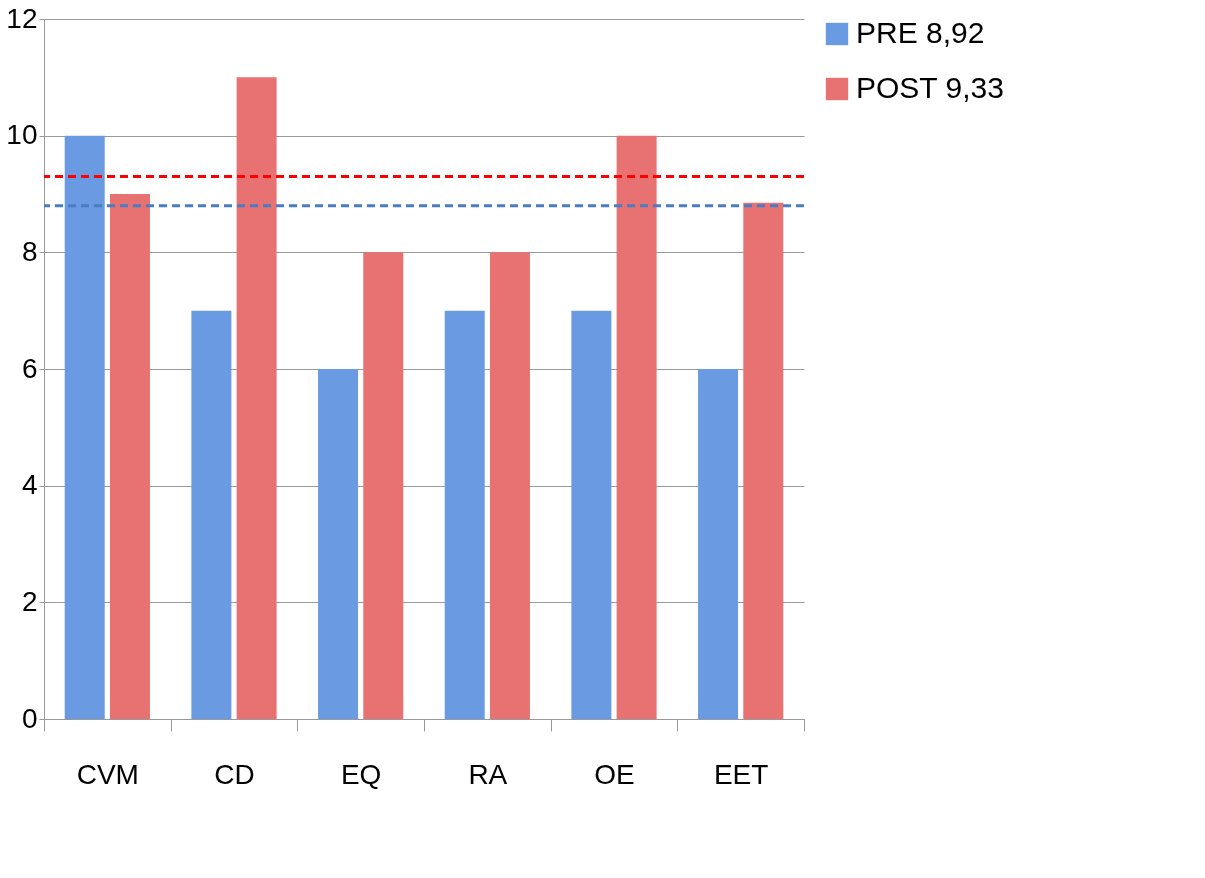 The height and width of the screenshot is (878, 1205). Describe the element at coordinates (29, 718) in the screenshot. I see `y-tick-label: 0` at that location.